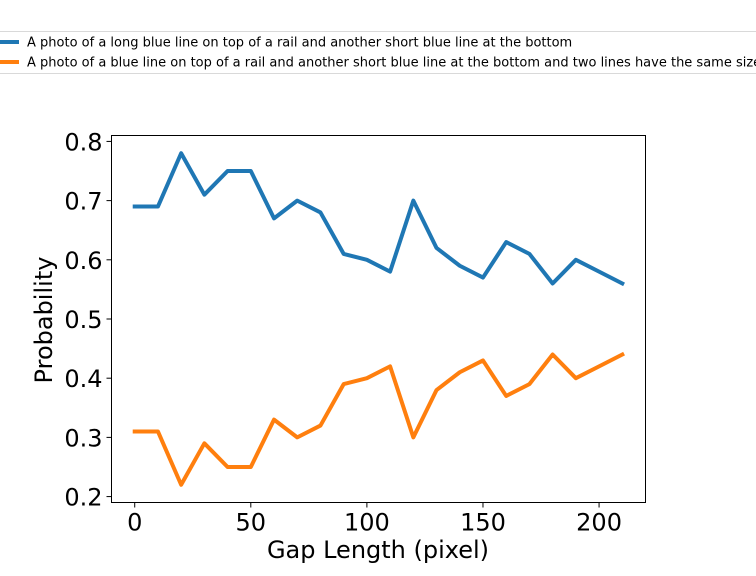 The width and height of the screenshot is (756, 576). I want to click on x-tick-label: 50, so click(251, 523).